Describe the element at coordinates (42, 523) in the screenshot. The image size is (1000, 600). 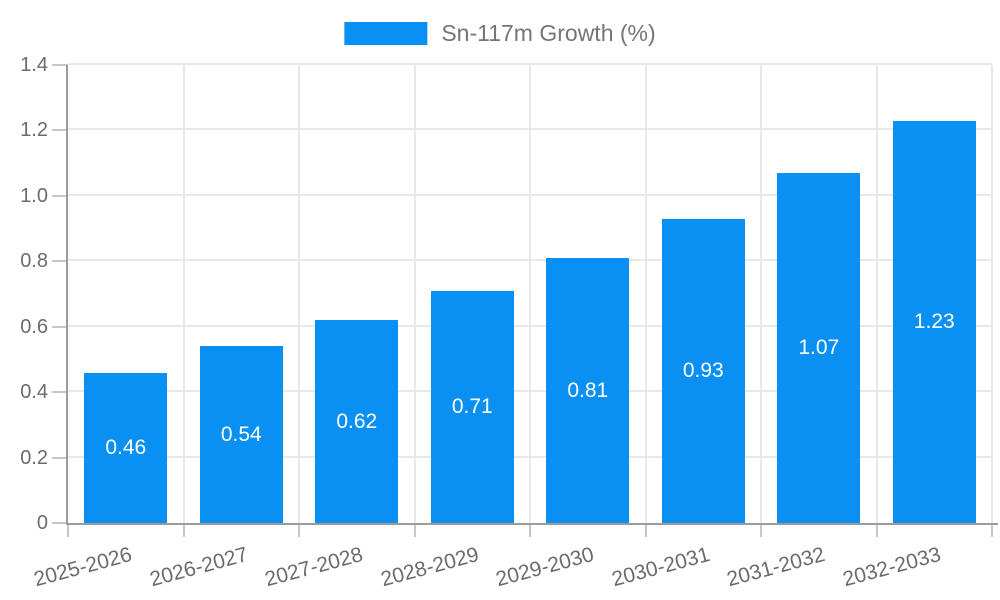
I see `y-axis-label: 0` at that location.